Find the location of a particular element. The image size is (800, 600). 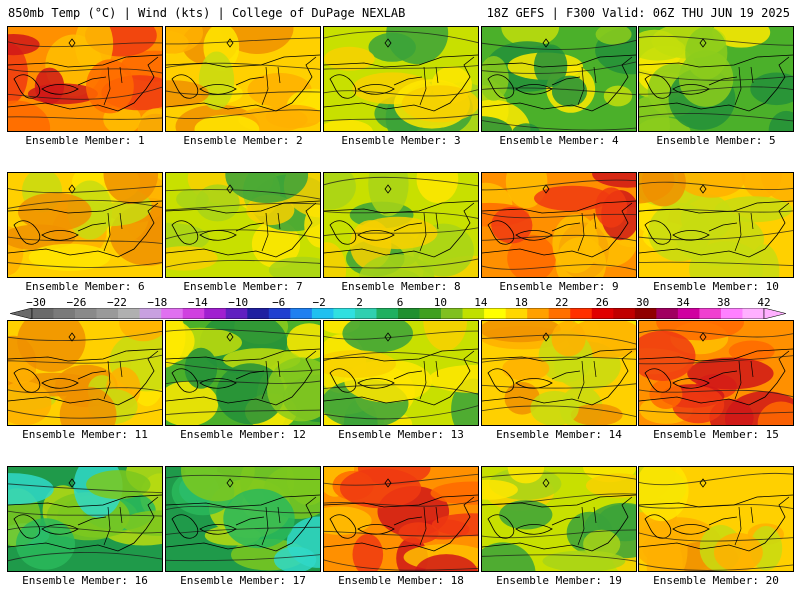

ensemble-member-label: Ensemble Member: 8 is located at coordinates (401, 286).